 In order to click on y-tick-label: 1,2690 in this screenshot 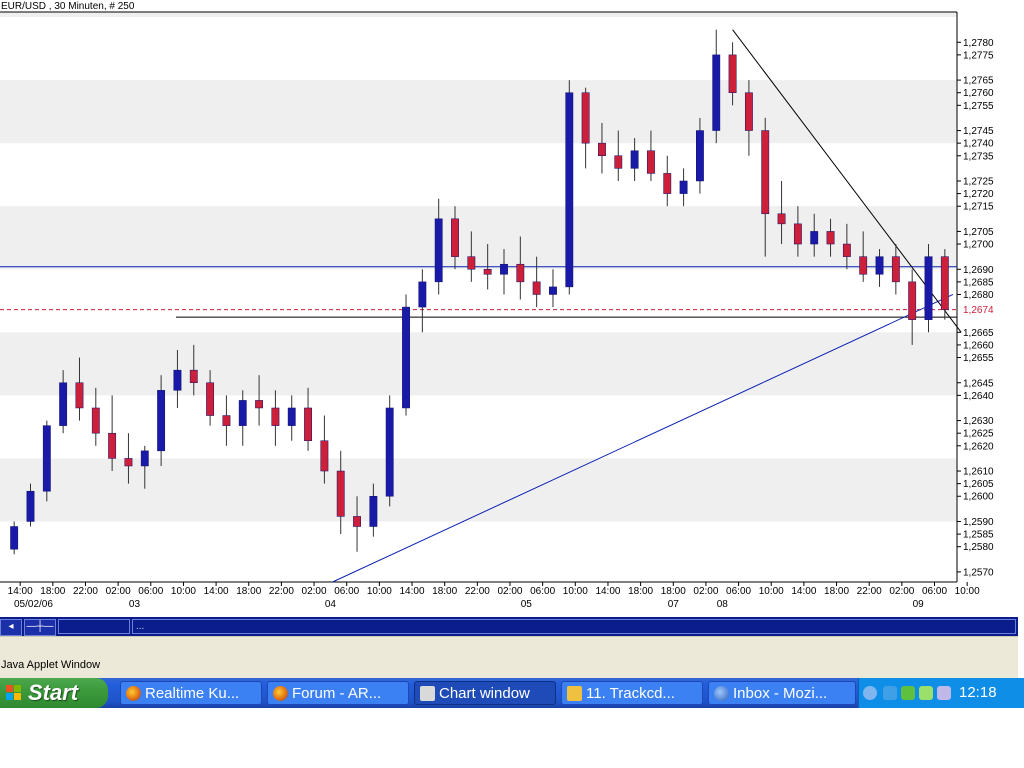, I will do `click(978, 270)`.